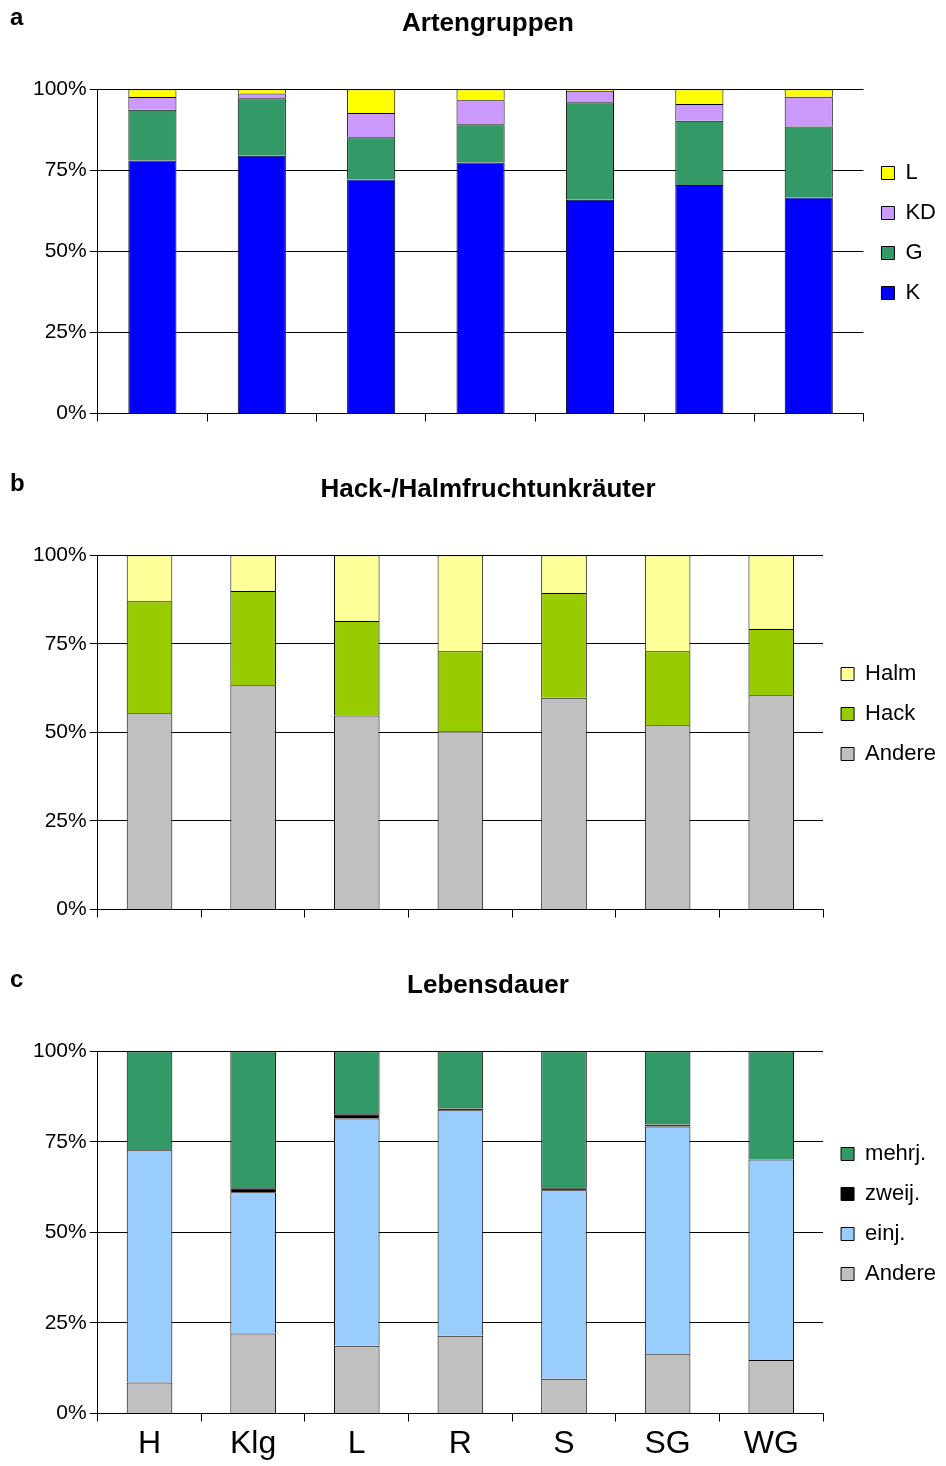  What do you see at coordinates (667, 1441) in the screenshot?
I see `x-tick-label: SG` at bounding box center [667, 1441].